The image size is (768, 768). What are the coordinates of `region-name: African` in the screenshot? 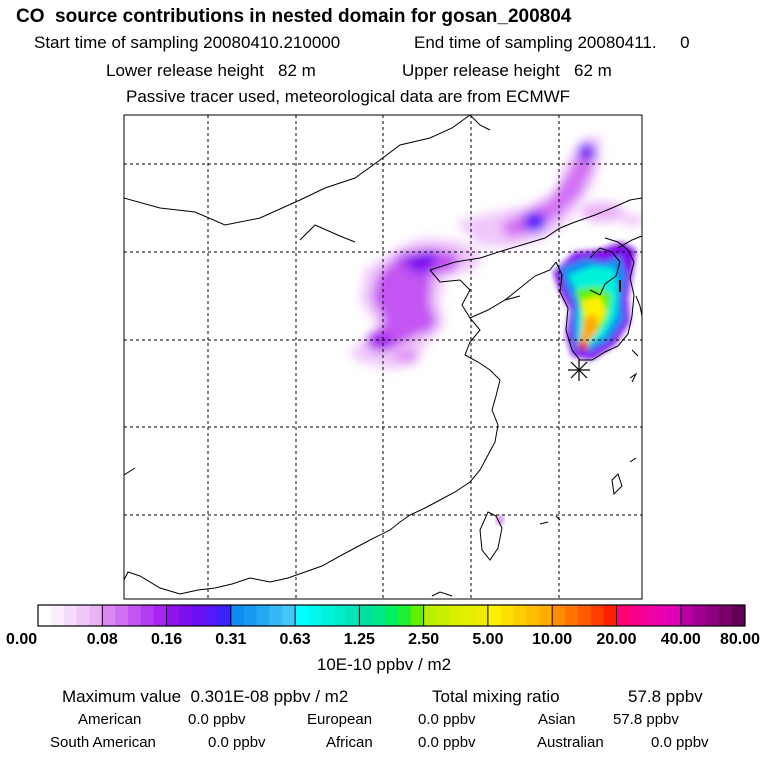 It's located at (349, 742).